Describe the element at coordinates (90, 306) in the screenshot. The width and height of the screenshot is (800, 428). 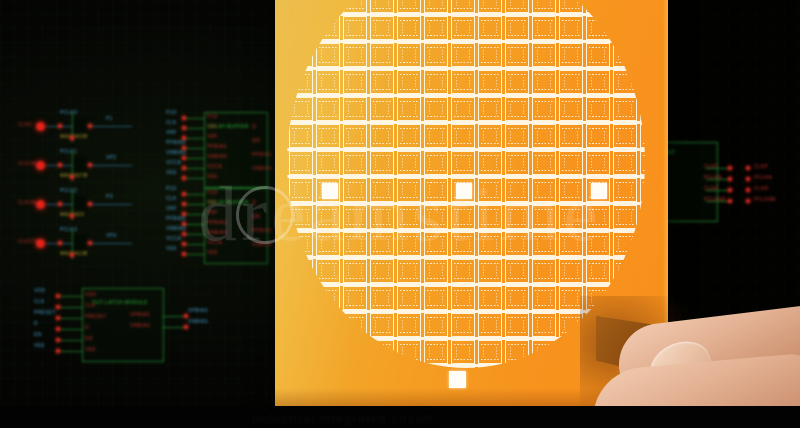
I see `pin-label-left: CLK` at that location.